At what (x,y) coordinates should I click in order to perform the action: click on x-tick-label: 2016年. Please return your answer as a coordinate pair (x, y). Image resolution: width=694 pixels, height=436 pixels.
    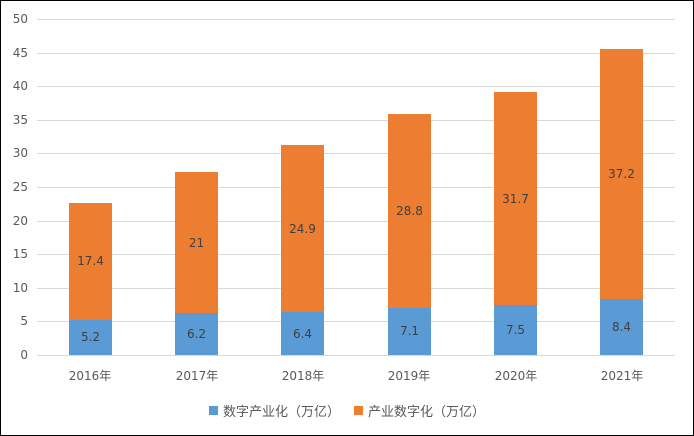
    Looking at the image, I should click on (90, 376).